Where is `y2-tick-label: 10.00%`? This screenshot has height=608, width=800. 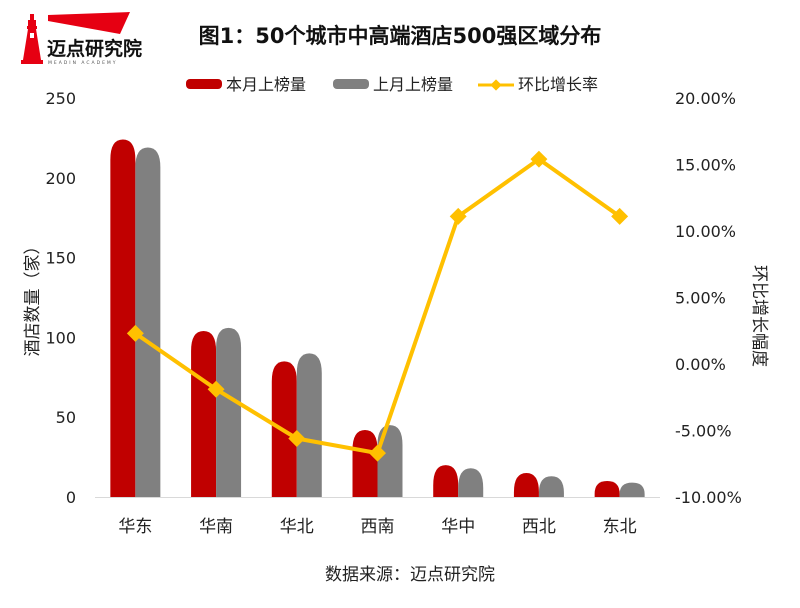 y2-tick-label: 10.00% is located at coordinates (705, 231).